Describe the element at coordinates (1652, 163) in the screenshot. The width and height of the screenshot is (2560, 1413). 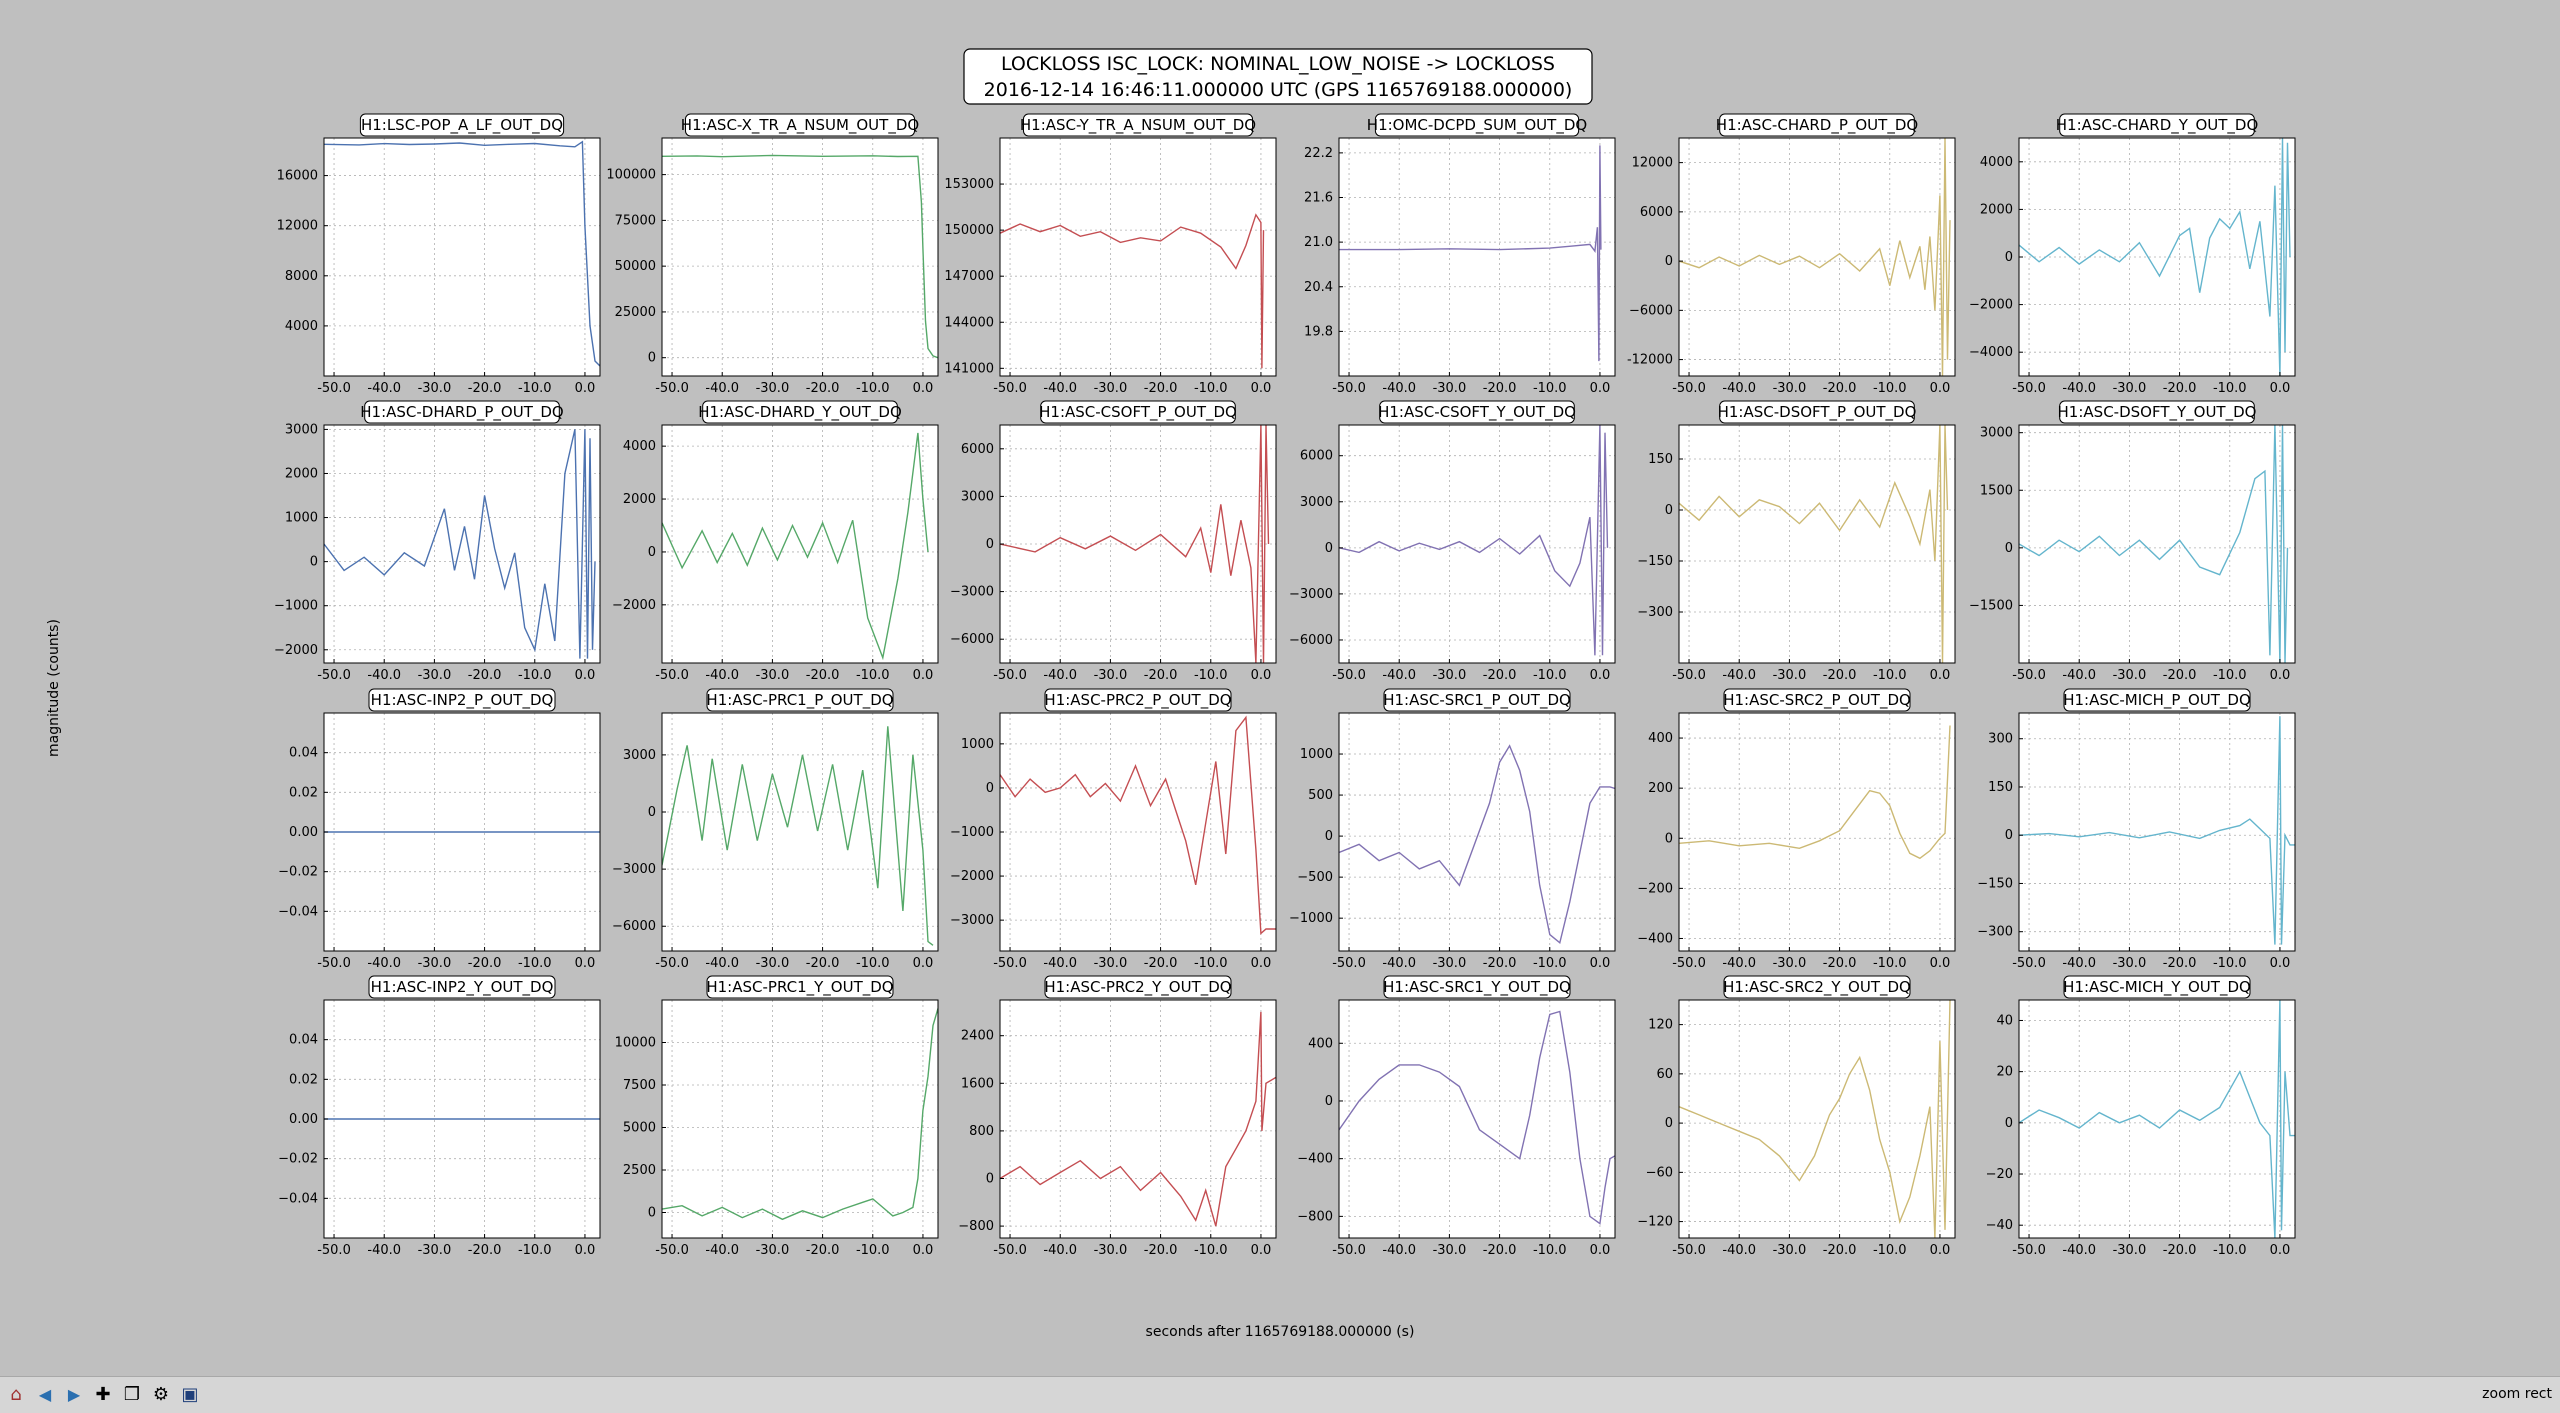
I see `y-tick-label: 12000` at that location.